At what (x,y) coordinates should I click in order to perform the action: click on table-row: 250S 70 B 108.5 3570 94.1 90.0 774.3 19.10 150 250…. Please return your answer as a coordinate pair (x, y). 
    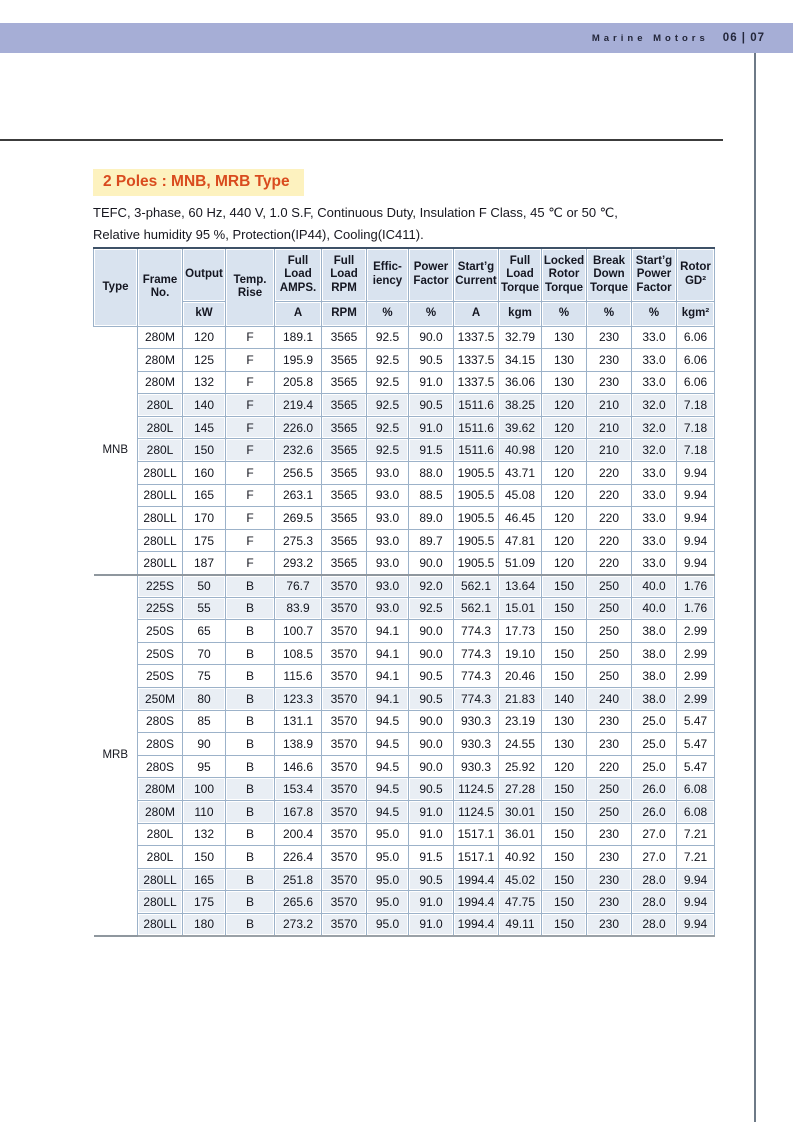
    Looking at the image, I should click on (404, 653).